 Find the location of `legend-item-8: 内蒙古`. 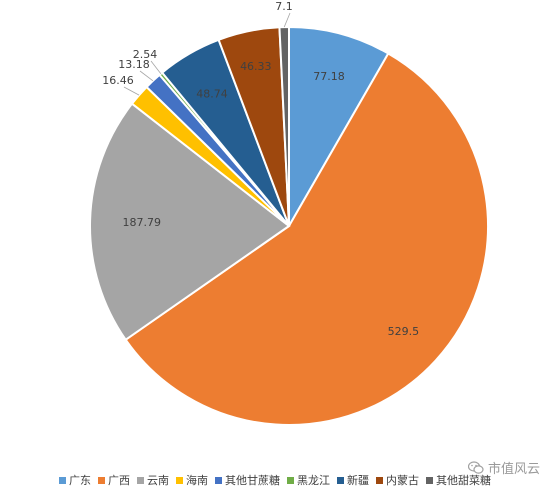

legend-item-8: 内蒙古 is located at coordinates (397, 480).